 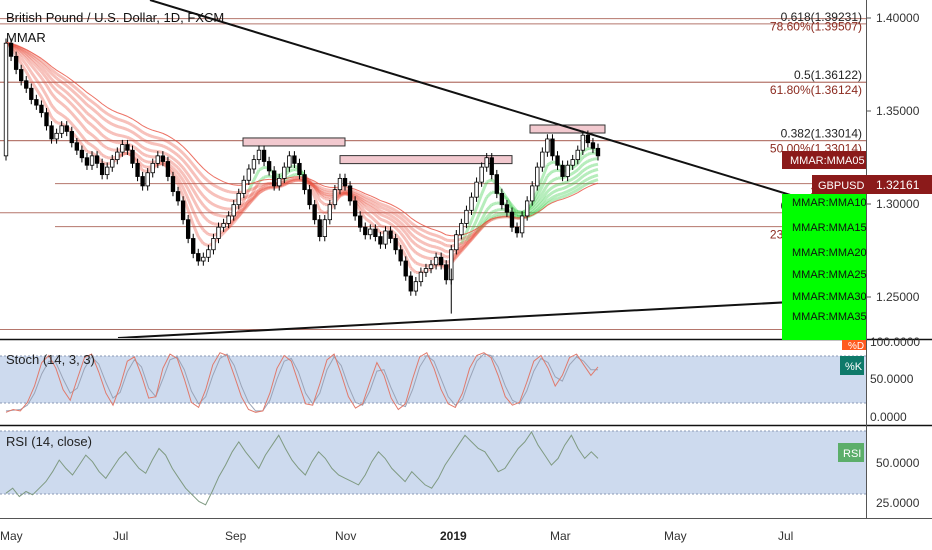 I want to click on stoch-k-badge, so click(x=852, y=365).